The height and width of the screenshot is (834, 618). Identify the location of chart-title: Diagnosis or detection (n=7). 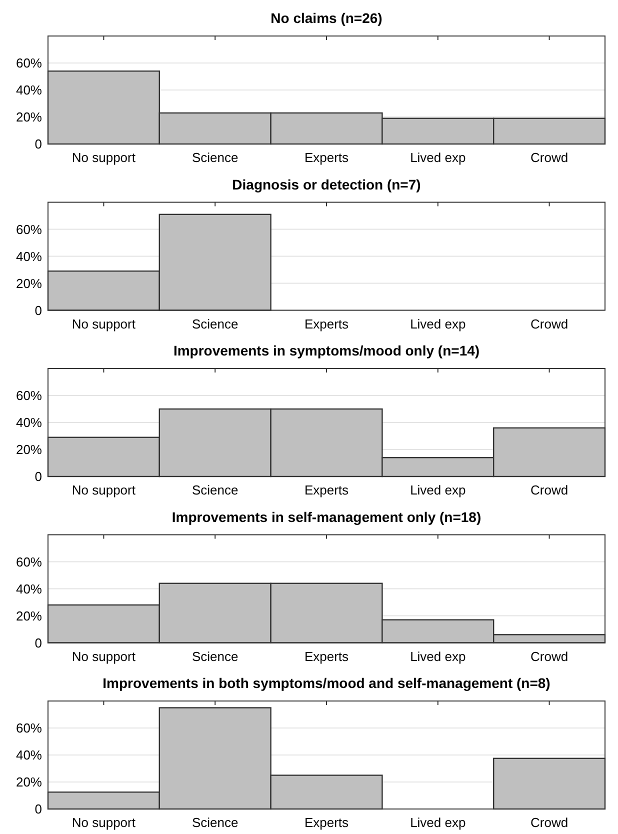
(326, 184).